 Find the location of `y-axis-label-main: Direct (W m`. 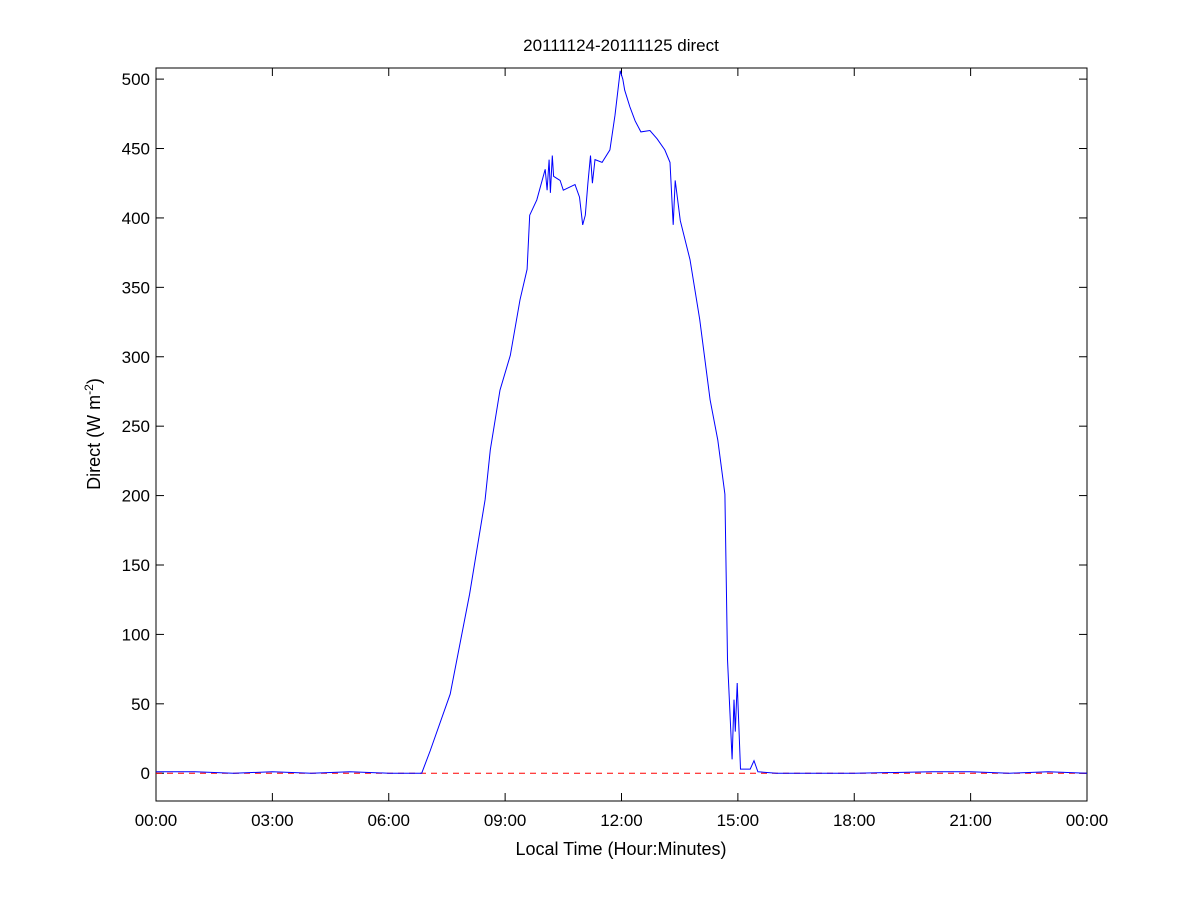

y-axis-label-main: Direct (W m is located at coordinates (94, 442).